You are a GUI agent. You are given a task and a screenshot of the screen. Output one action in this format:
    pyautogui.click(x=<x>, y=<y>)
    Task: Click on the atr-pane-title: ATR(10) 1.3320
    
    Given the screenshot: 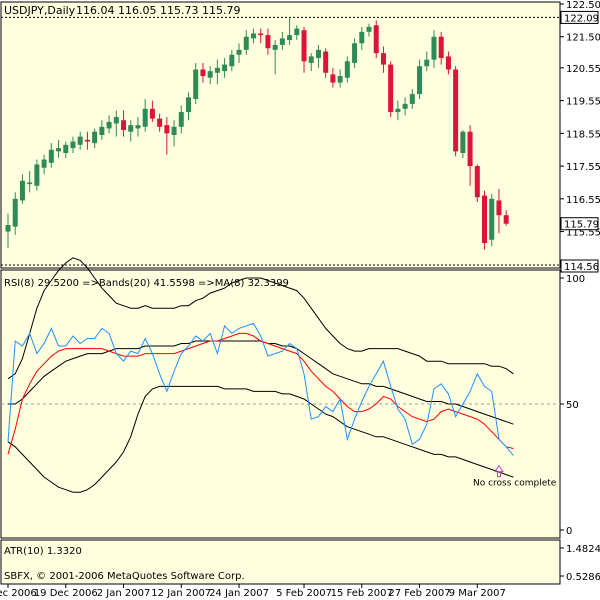 What is the action you would take?
    pyautogui.click(x=43, y=551)
    